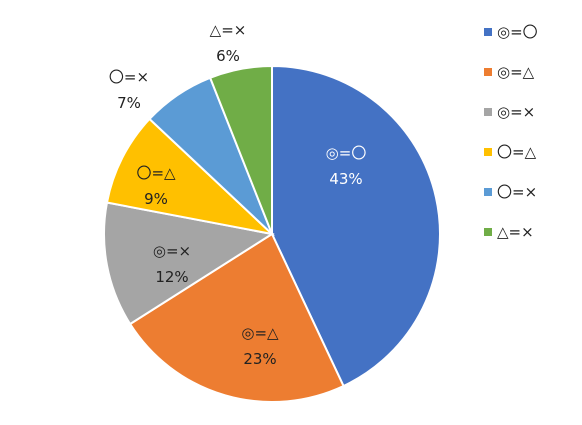 The height and width of the screenshot is (425, 582). What do you see at coordinates (517, 192) in the screenshot?
I see `legend-label: 〇=×` at bounding box center [517, 192].